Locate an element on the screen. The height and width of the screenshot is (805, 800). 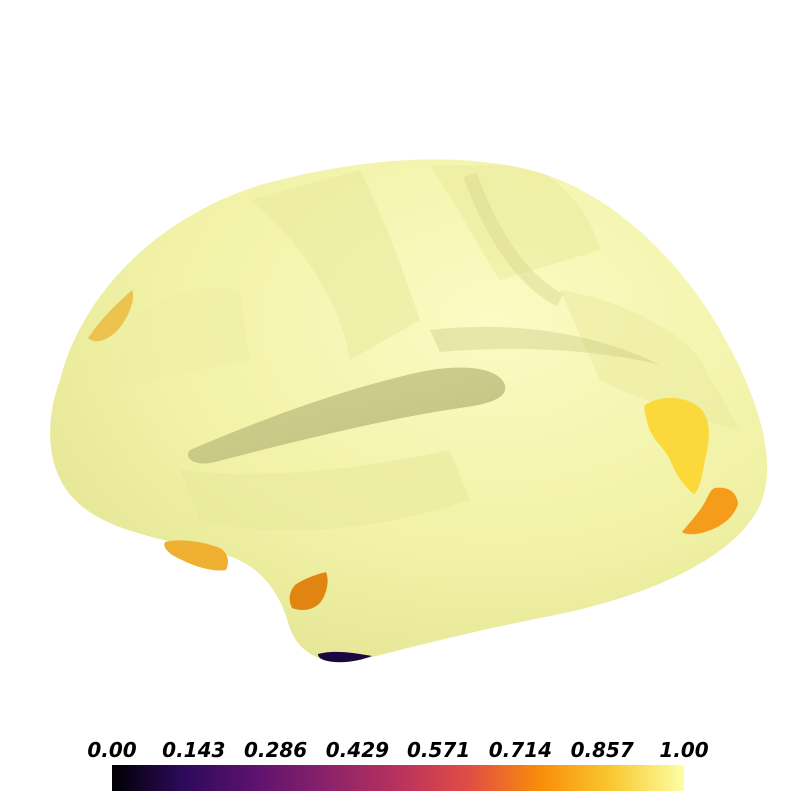
sulcus-shadow is located at coordinates (545, 345).